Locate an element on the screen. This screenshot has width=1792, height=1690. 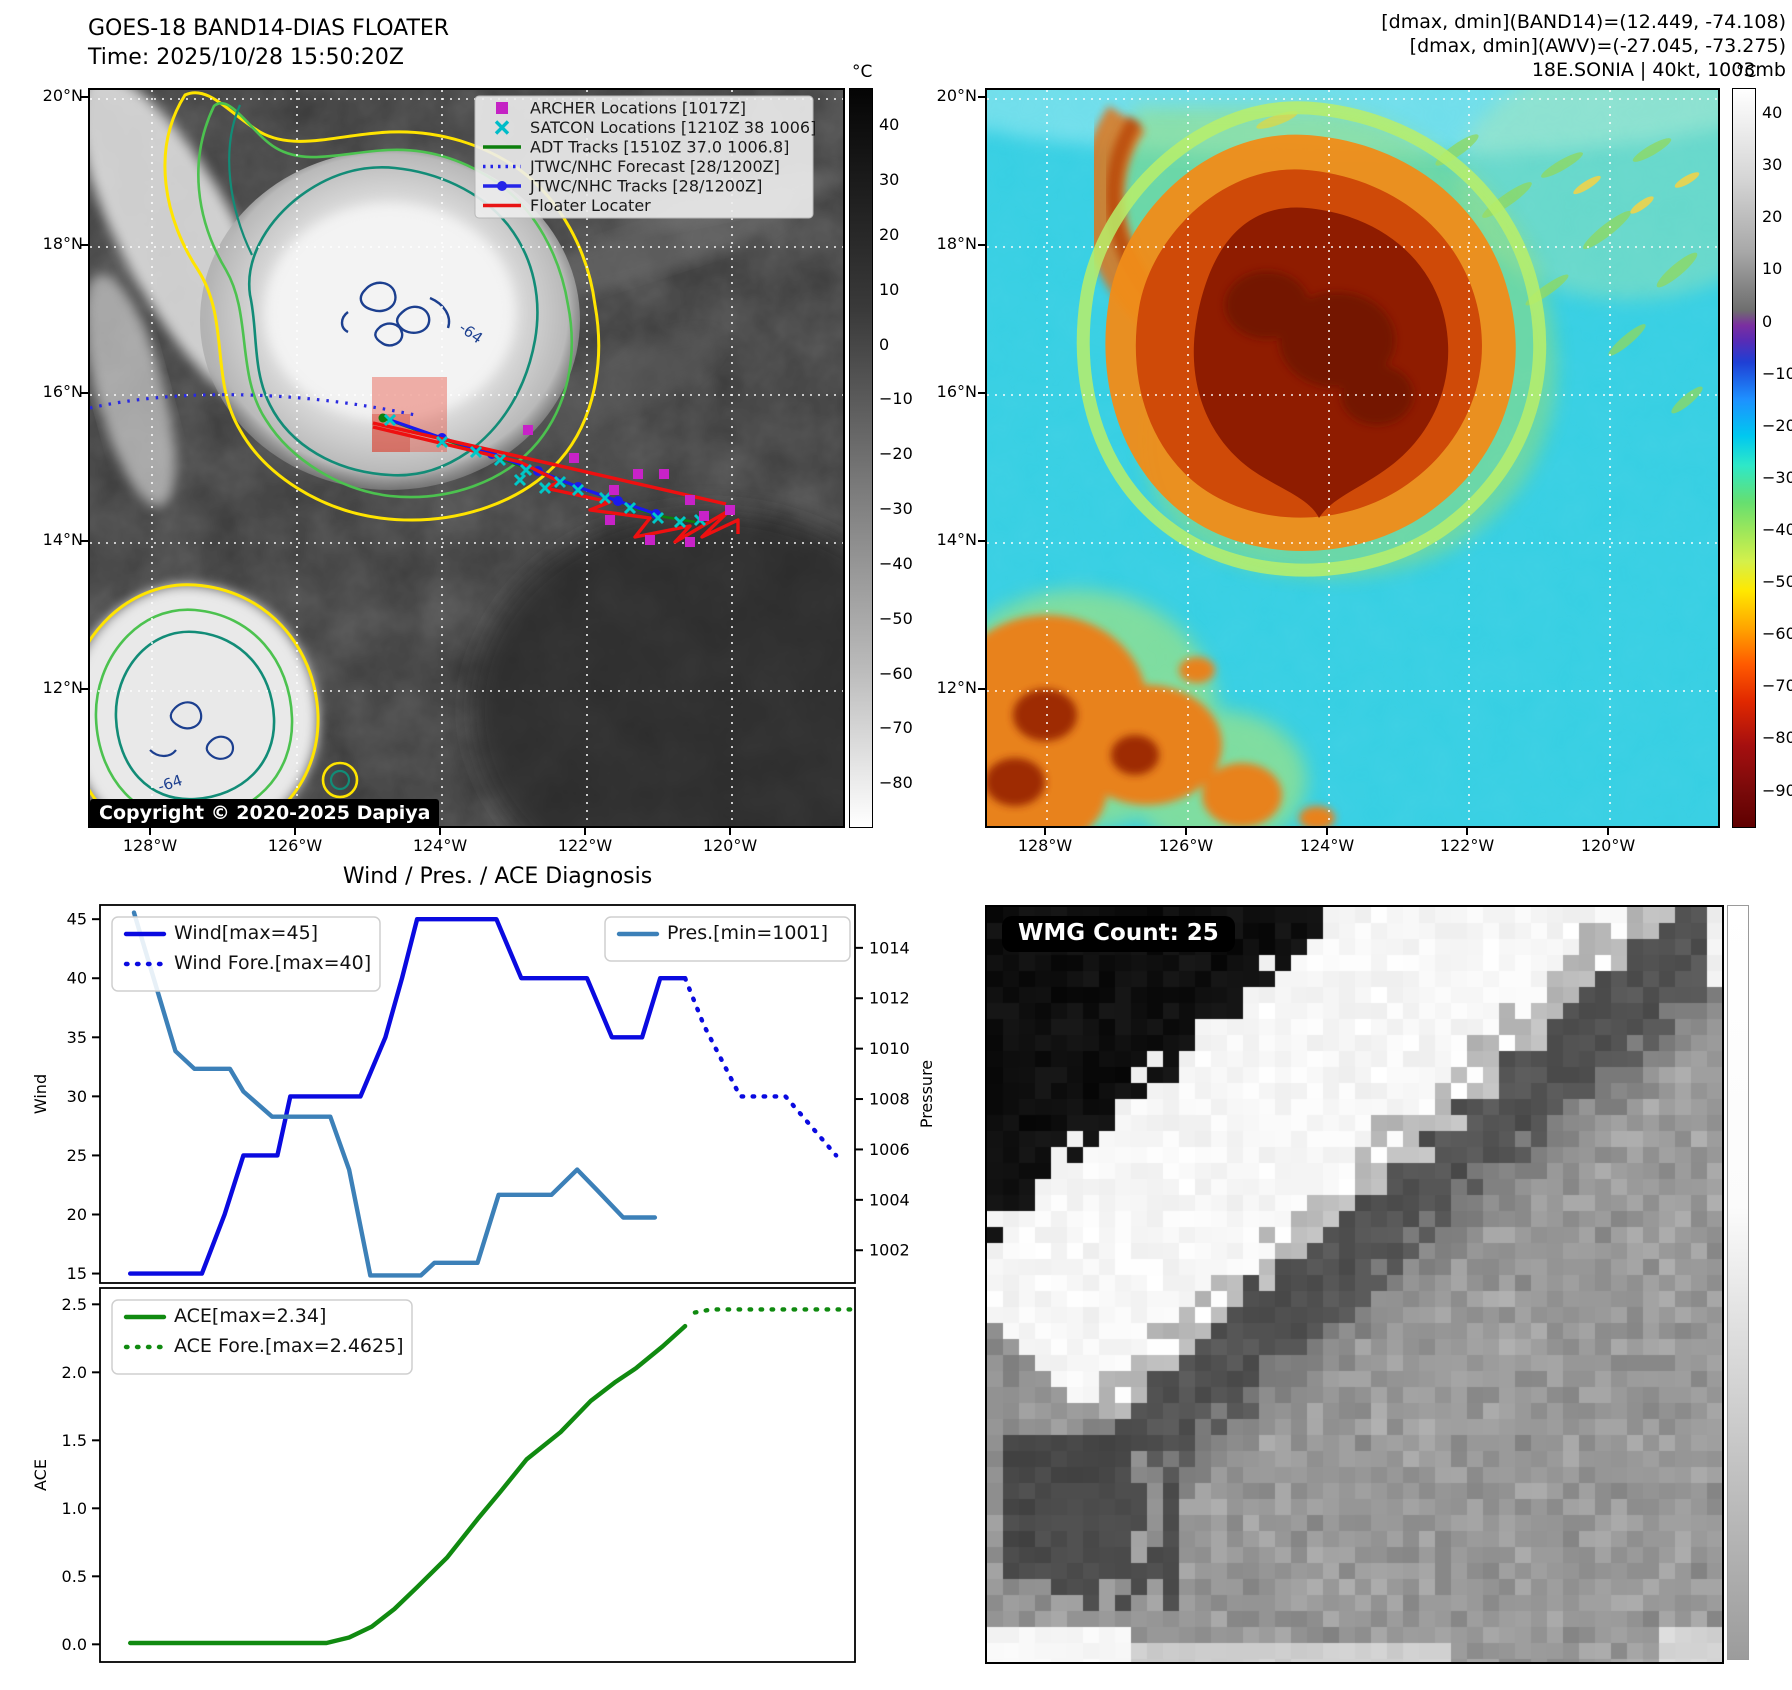
right-axis-tick-label: 1004 is located at coordinates (889, 1199).